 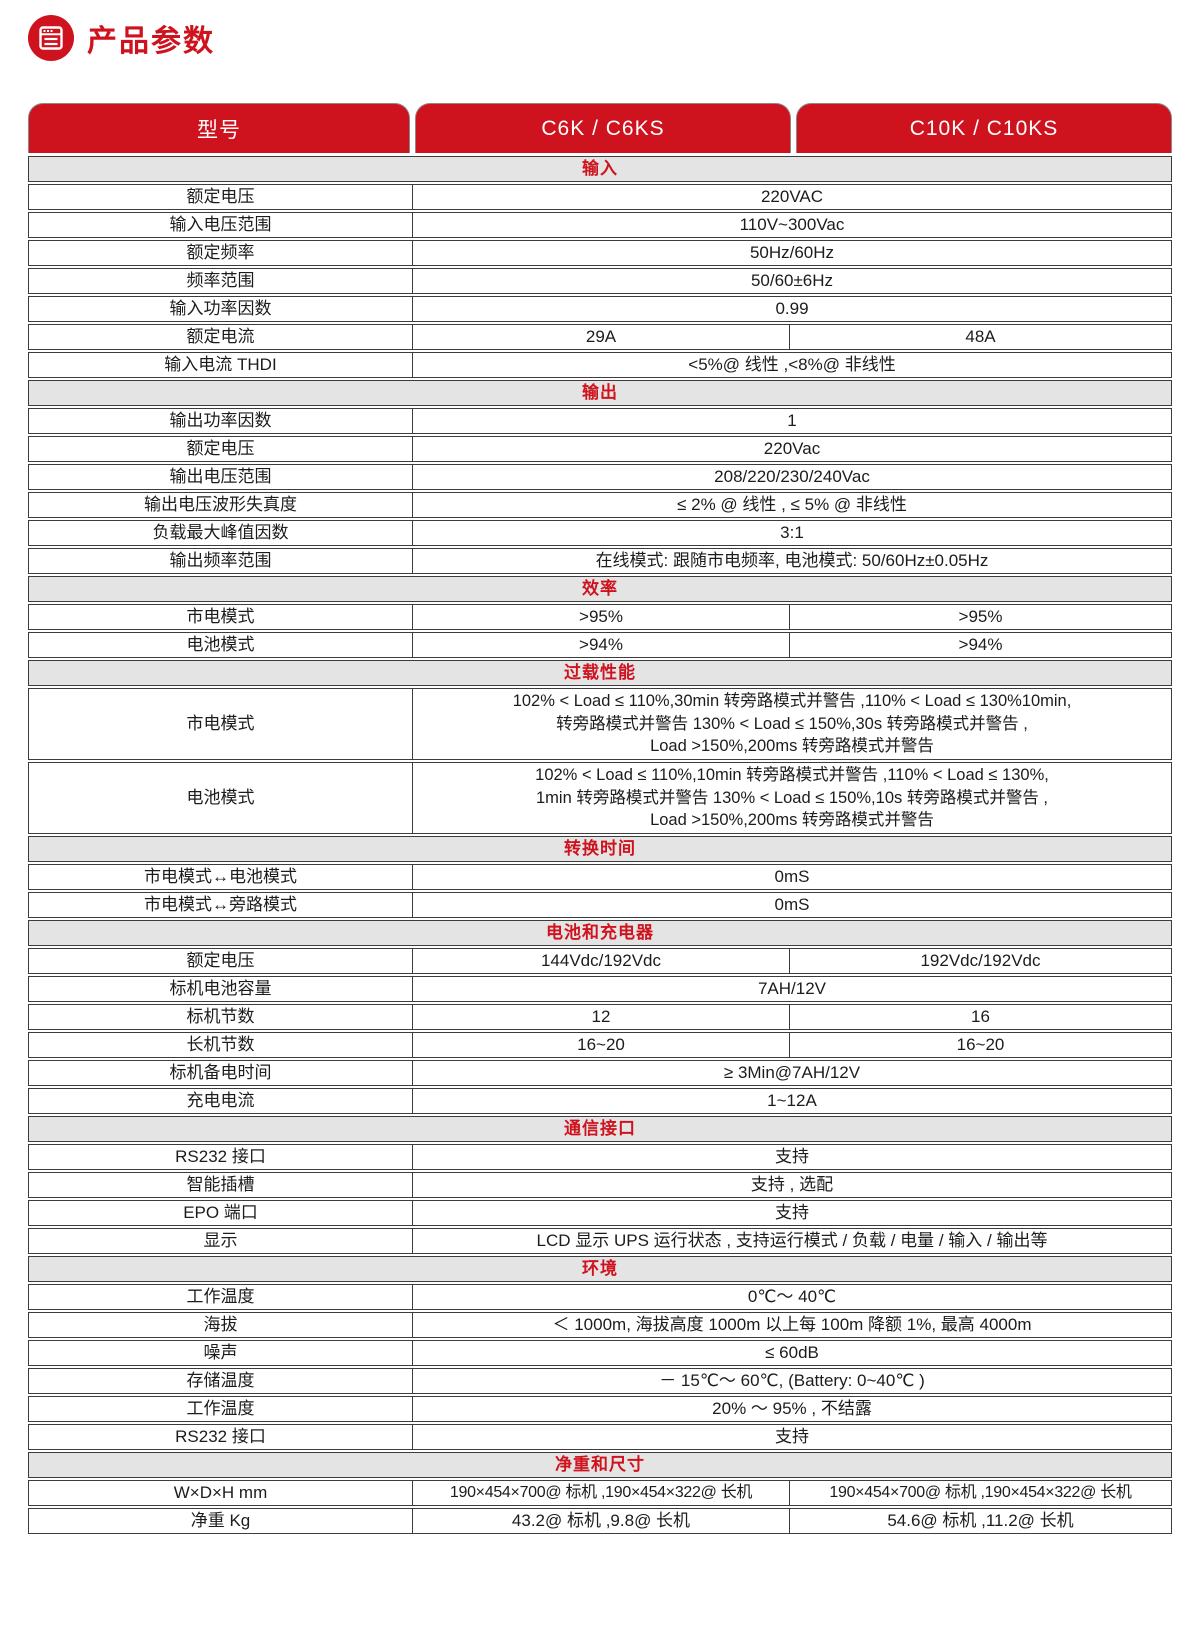 What do you see at coordinates (980, 1016) in the screenshot?
I see `row-value-c10k: 16` at bounding box center [980, 1016].